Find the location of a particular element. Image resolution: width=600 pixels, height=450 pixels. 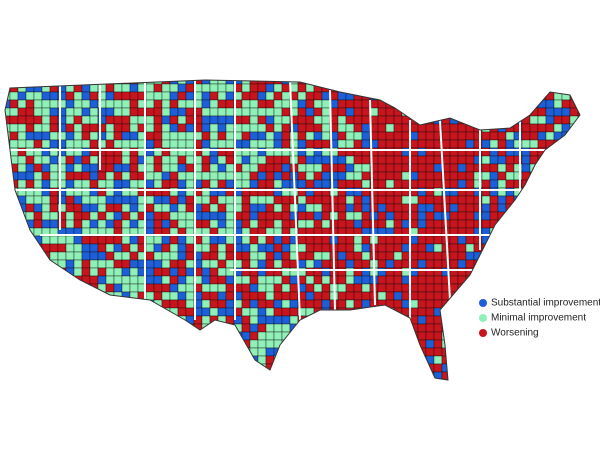

legend-label: Minimal improvement is located at coordinates (538, 318).